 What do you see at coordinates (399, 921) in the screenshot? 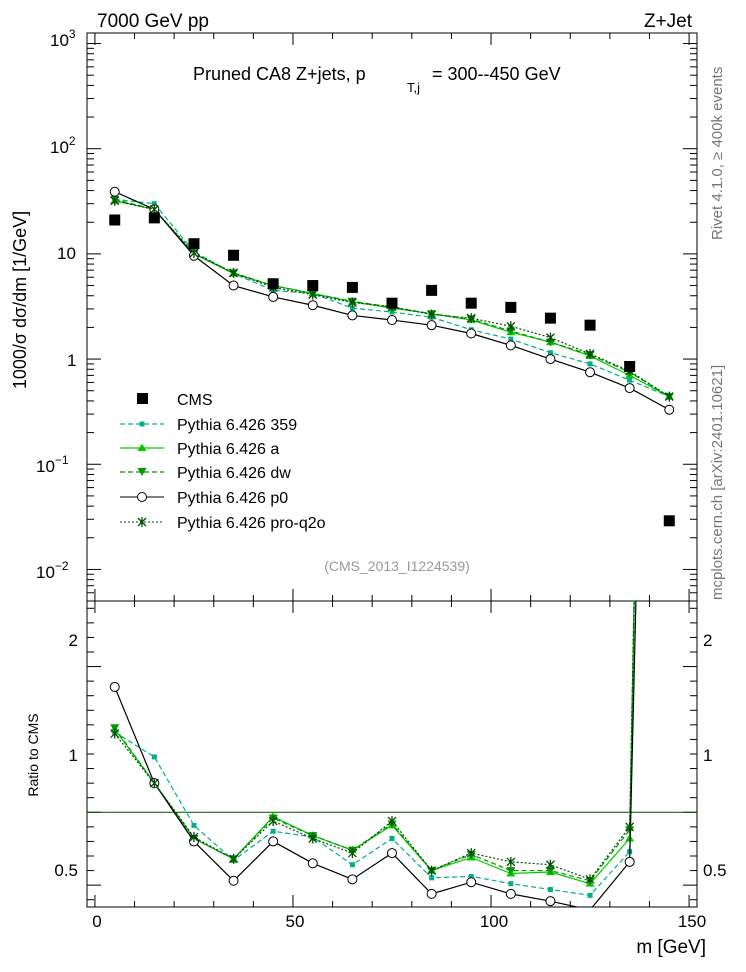
I see `x-tick-labels: 0 50 100 150` at bounding box center [399, 921].